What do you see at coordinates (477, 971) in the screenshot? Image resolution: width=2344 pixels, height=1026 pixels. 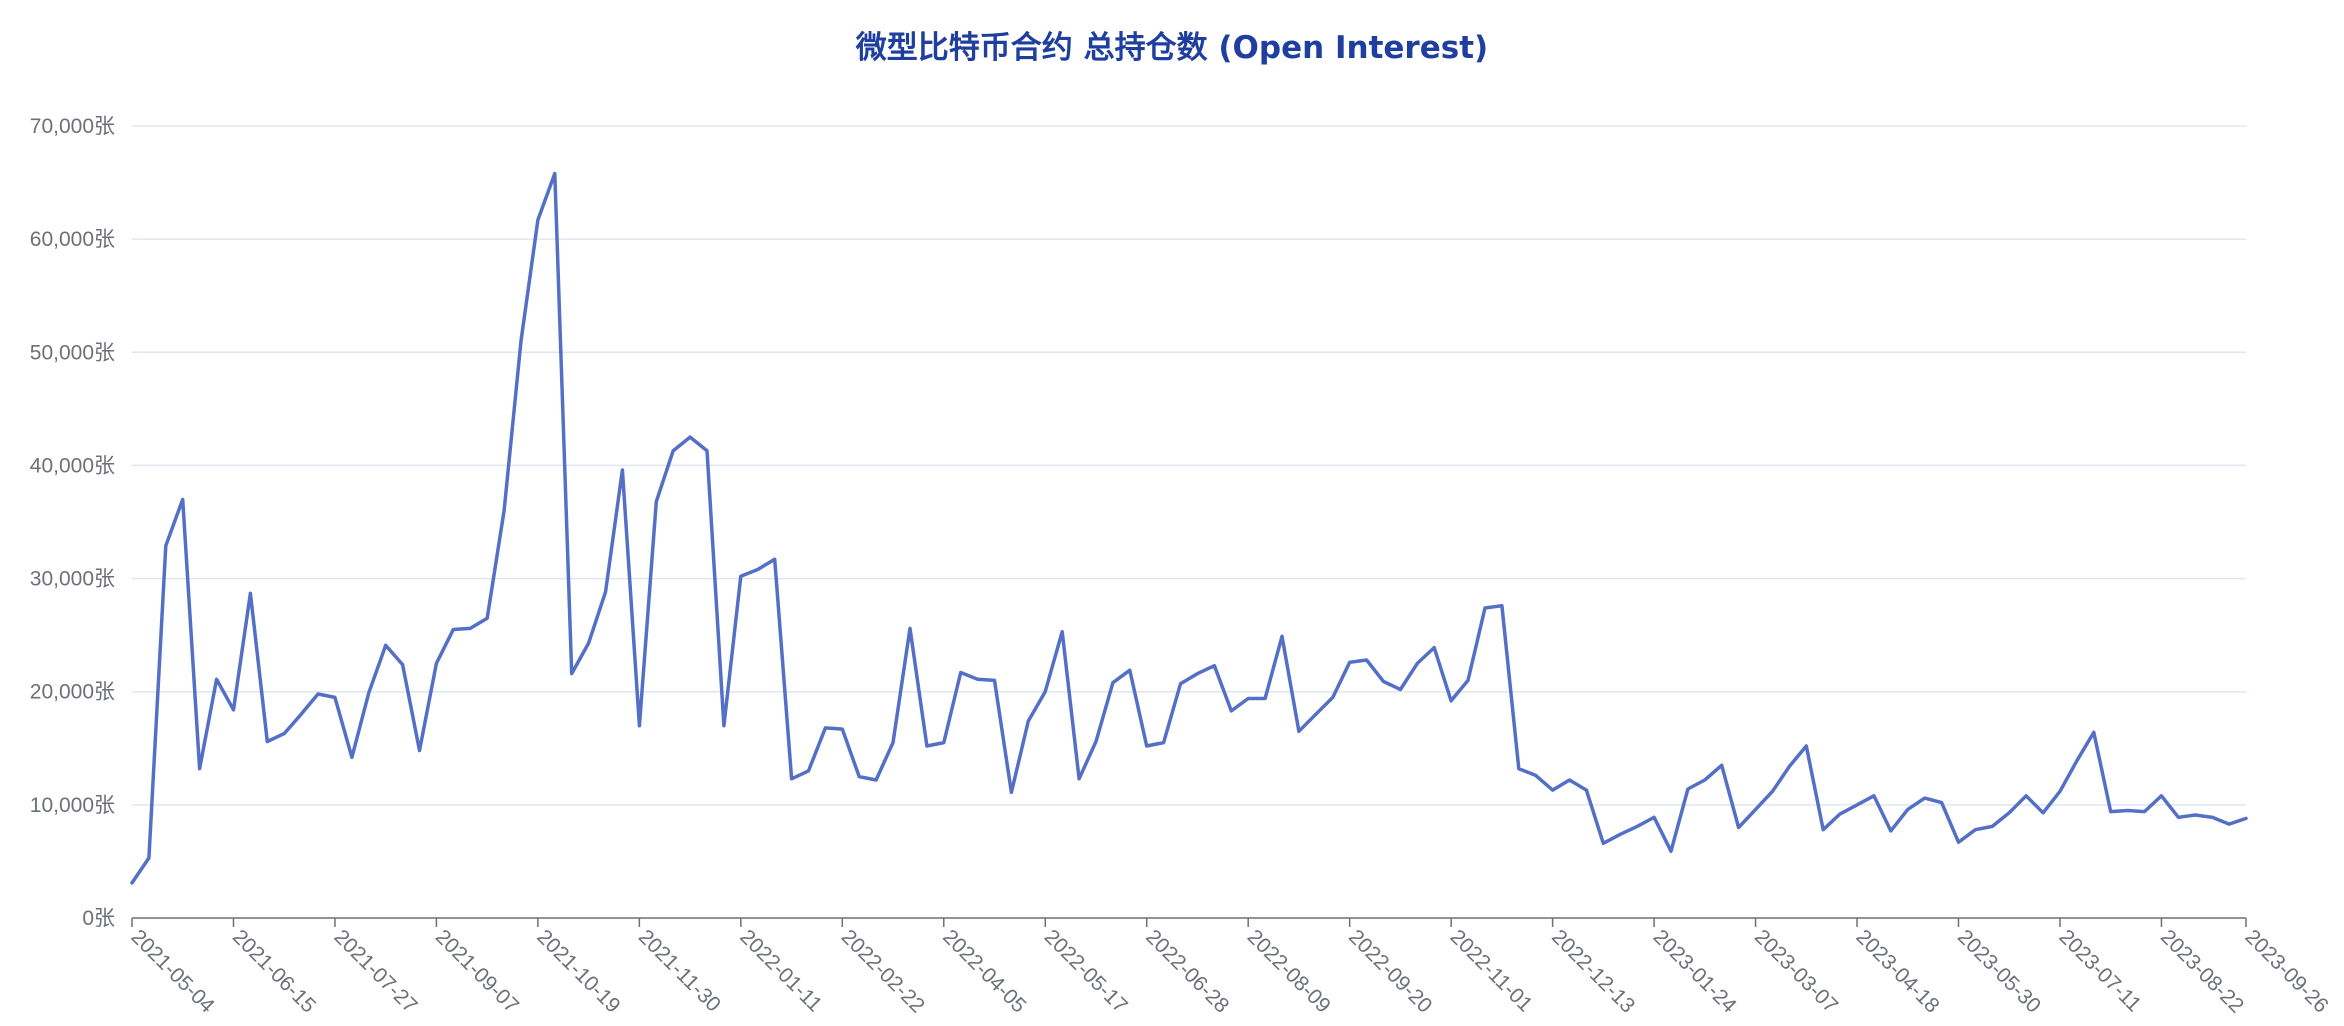 I see `x-tick-label: 2021-09-07` at bounding box center [477, 971].